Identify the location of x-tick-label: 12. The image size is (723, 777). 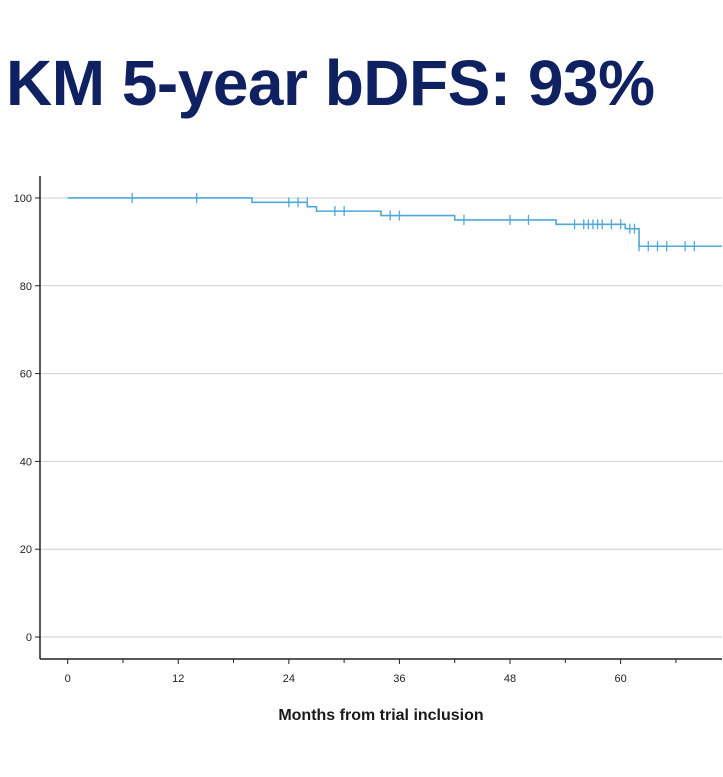
(178, 679).